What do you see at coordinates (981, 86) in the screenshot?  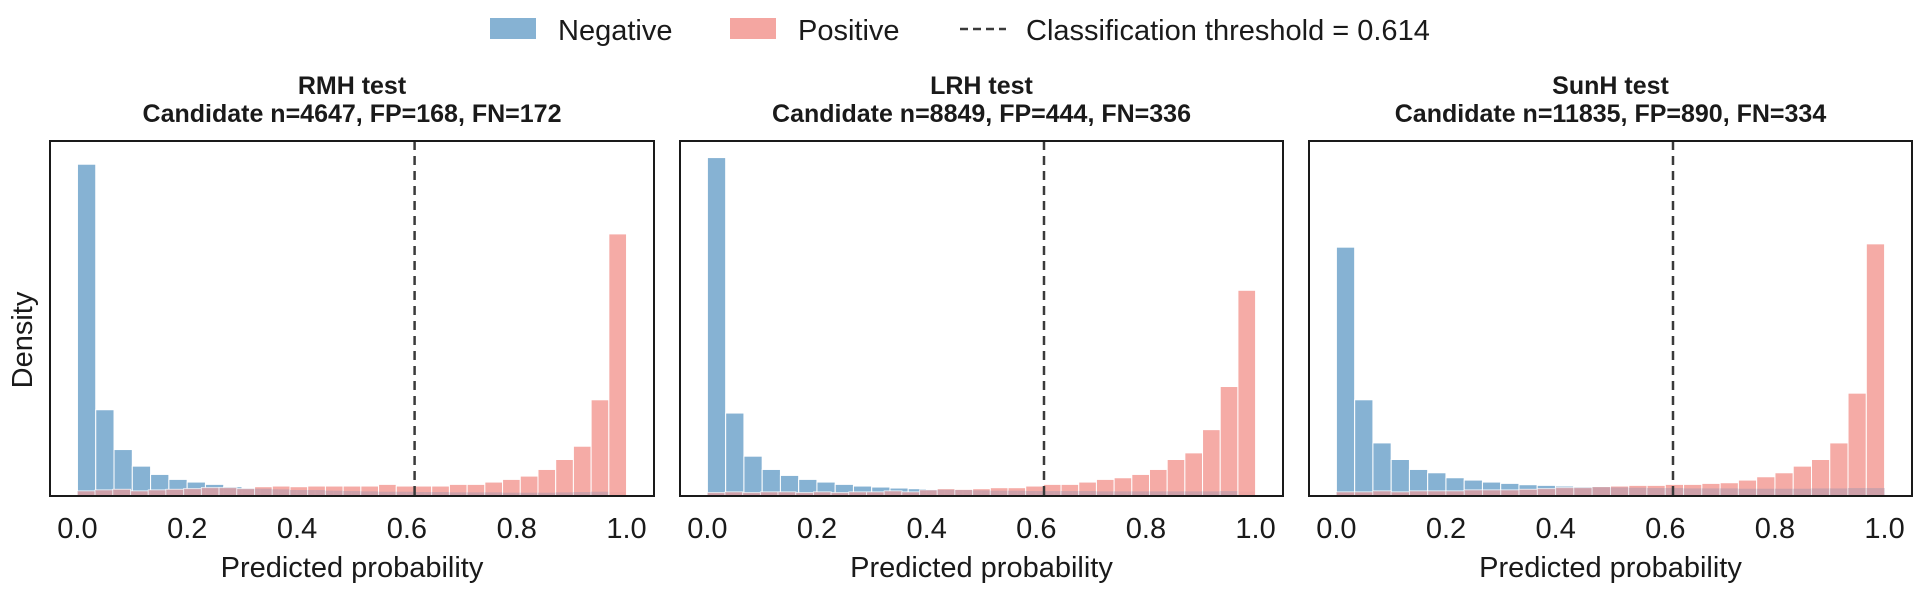 I see `panel-title: LRH test` at bounding box center [981, 86].